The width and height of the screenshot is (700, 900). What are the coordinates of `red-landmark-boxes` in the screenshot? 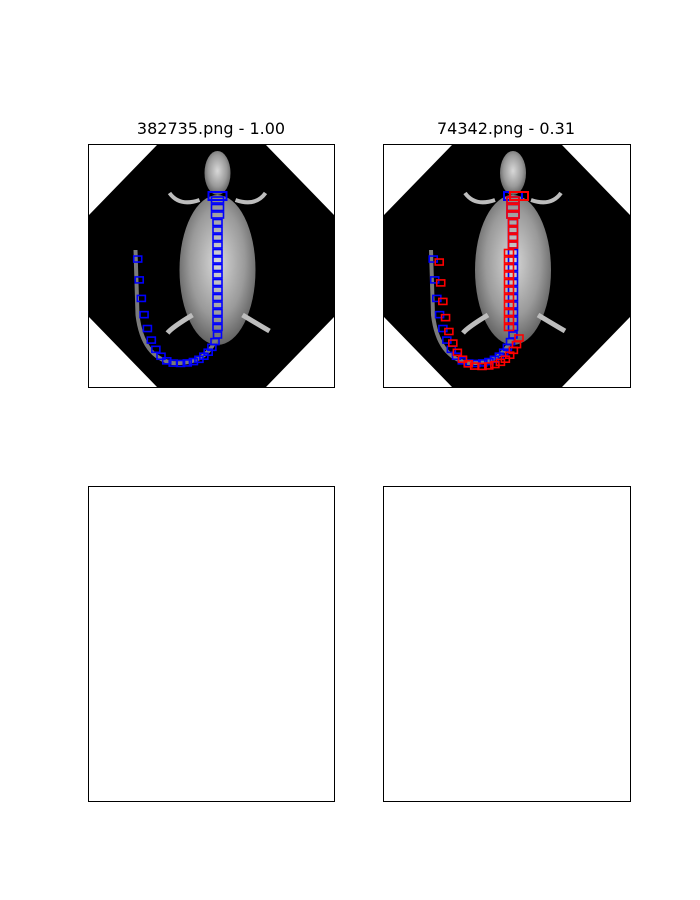 It's located at (481, 281).